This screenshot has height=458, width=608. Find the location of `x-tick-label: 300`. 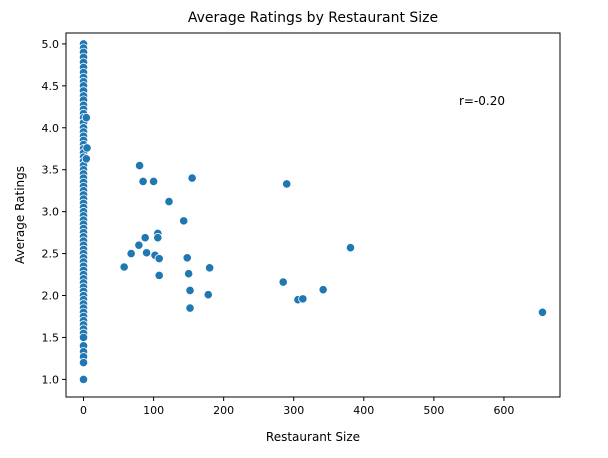

x-tick-label: 300 is located at coordinates (293, 410).